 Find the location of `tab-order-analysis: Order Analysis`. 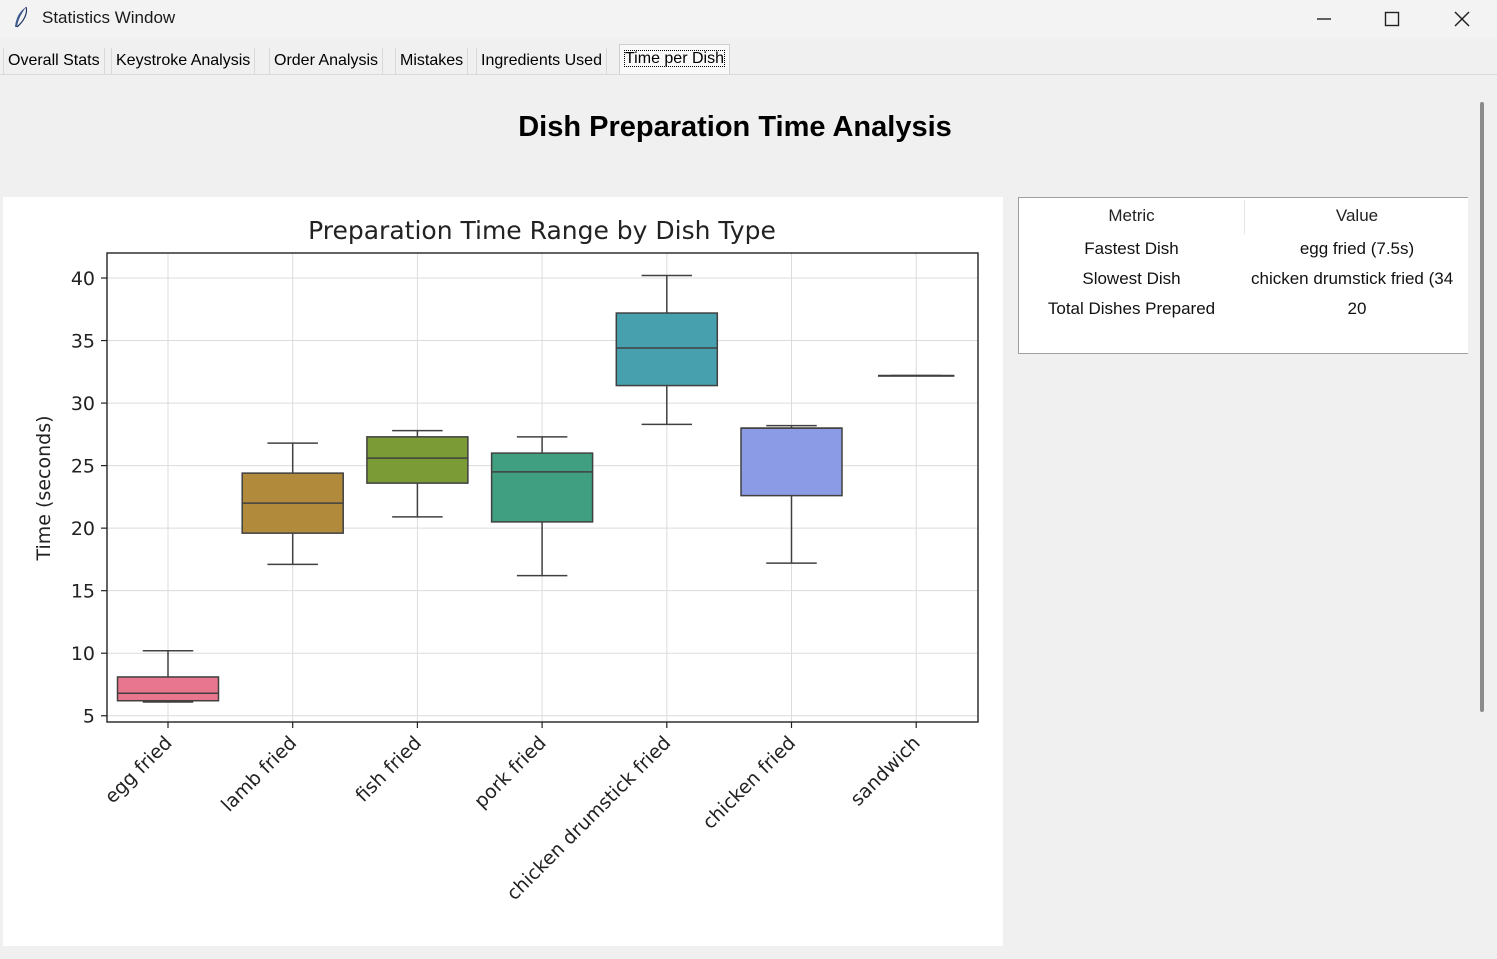

tab-order-analysis: Order Analysis is located at coordinates (326, 61).